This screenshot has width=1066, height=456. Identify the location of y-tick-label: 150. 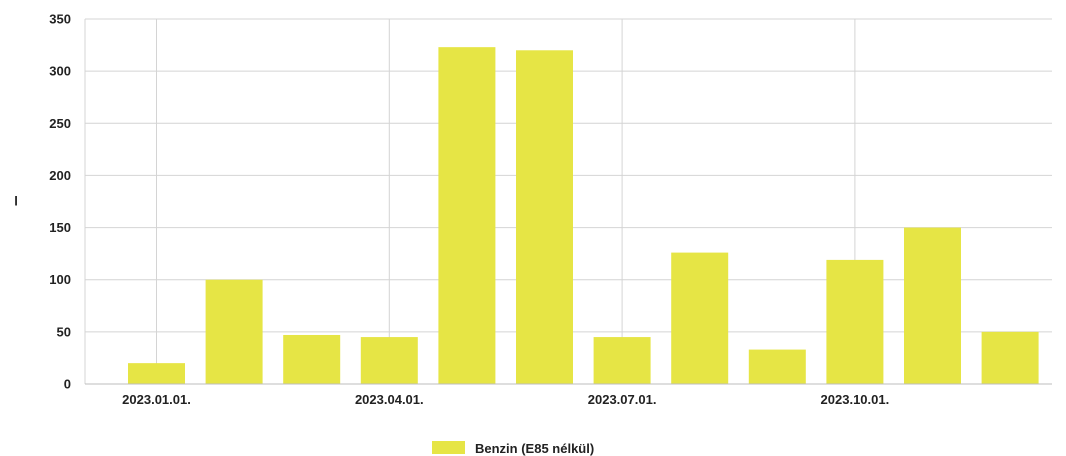
(60, 227).